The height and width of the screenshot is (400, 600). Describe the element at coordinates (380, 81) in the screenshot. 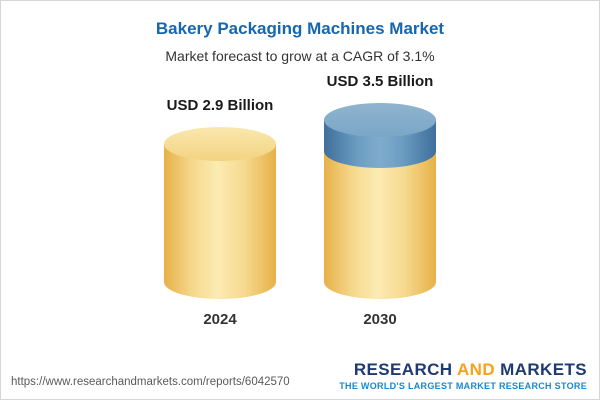

I see `bar-2030-value-label: USD 3.5 Billion` at that location.